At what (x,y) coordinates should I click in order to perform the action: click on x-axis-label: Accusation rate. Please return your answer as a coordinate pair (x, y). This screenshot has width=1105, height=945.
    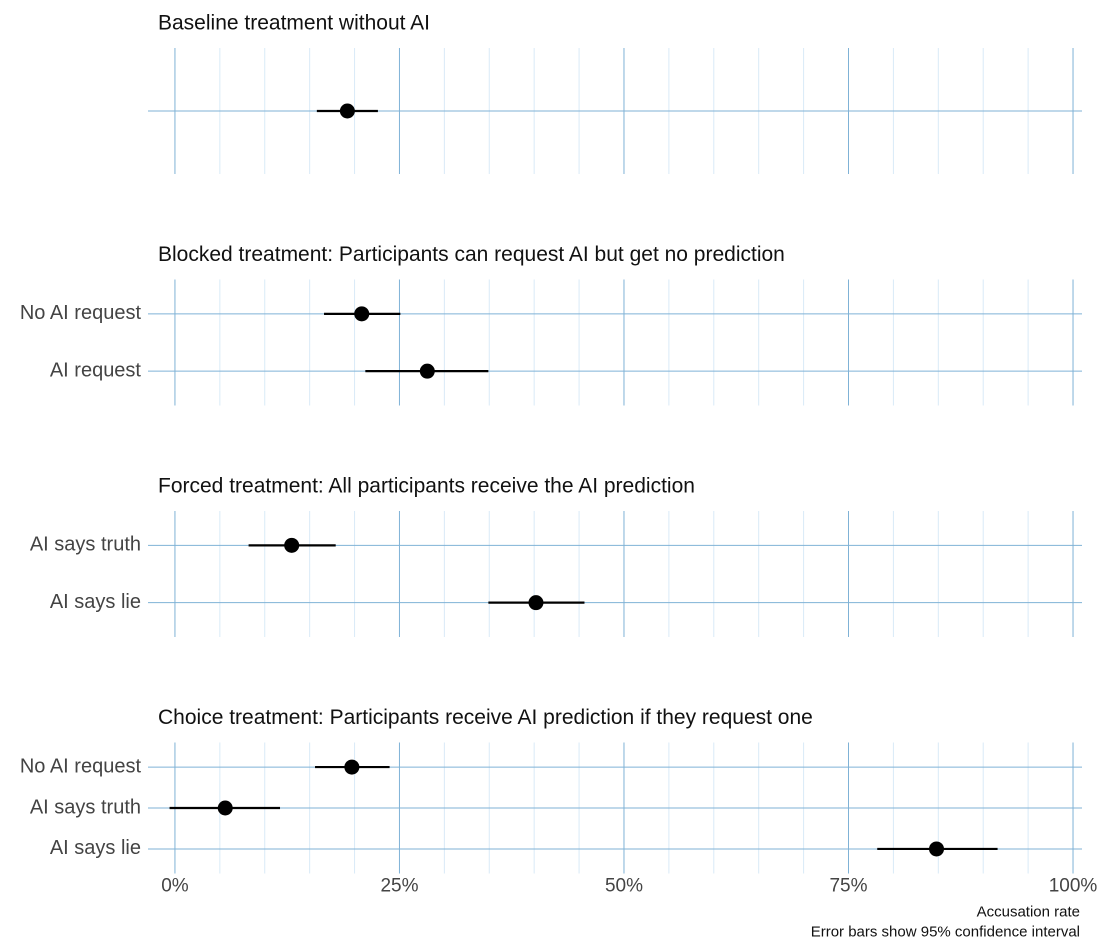
    Looking at the image, I should click on (1028, 911).